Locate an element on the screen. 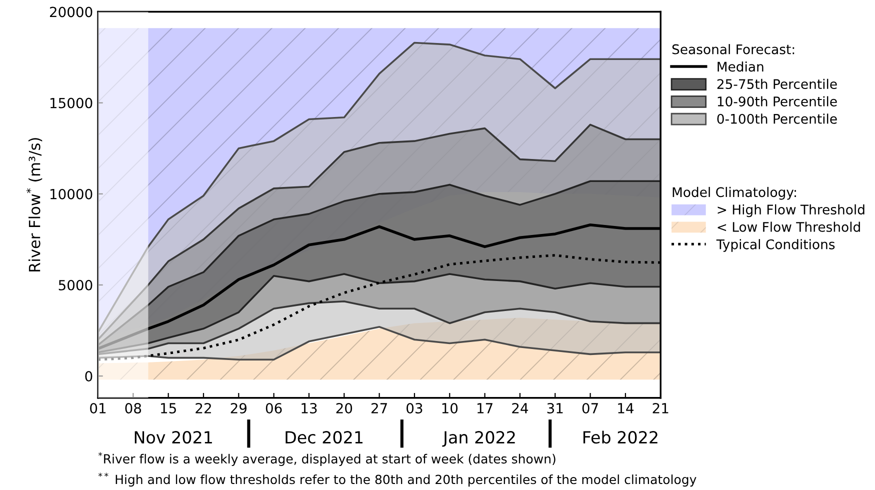 The image size is (875, 490). x-tick-label: 13 is located at coordinates (309, 408).